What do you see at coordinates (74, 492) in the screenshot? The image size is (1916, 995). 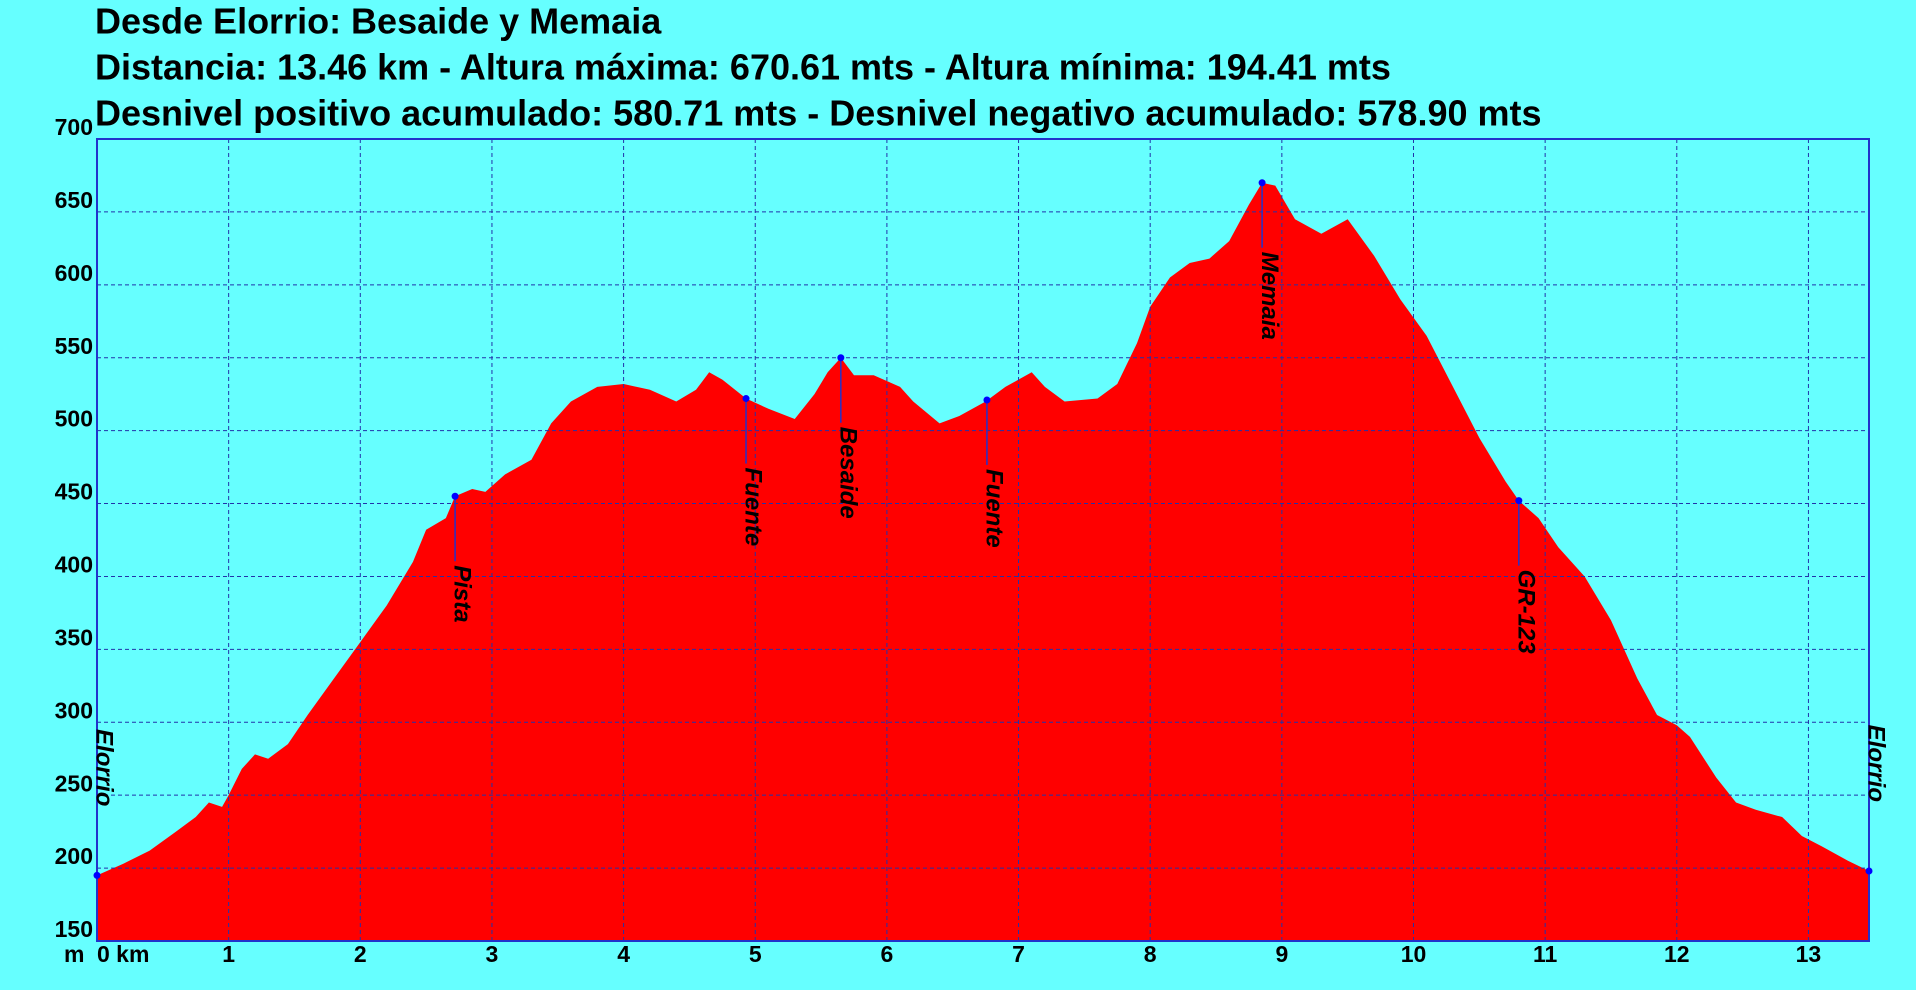 I see `y-tick-label: 450` at bounding box center [74, 492].